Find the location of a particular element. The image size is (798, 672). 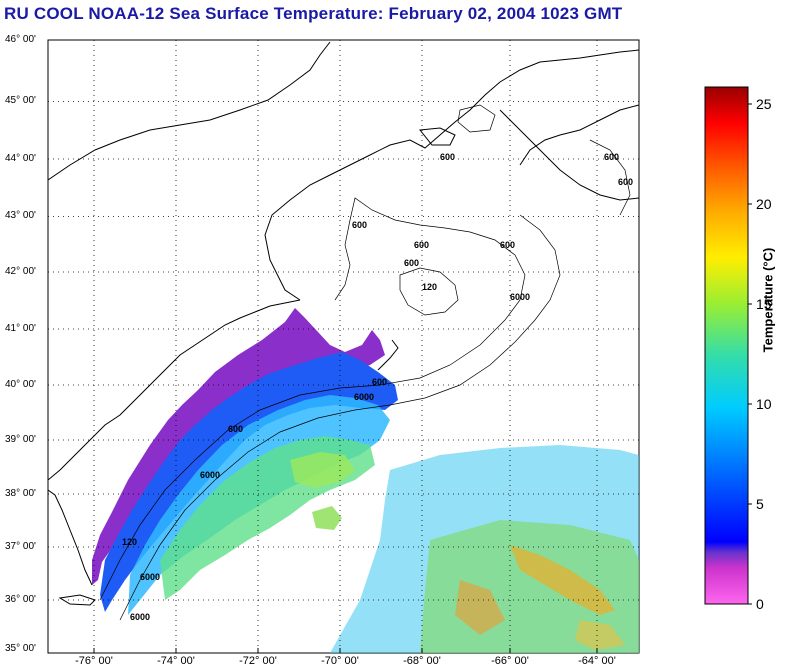

lon-label: -68° 00' is located at coordinates (422, 661).